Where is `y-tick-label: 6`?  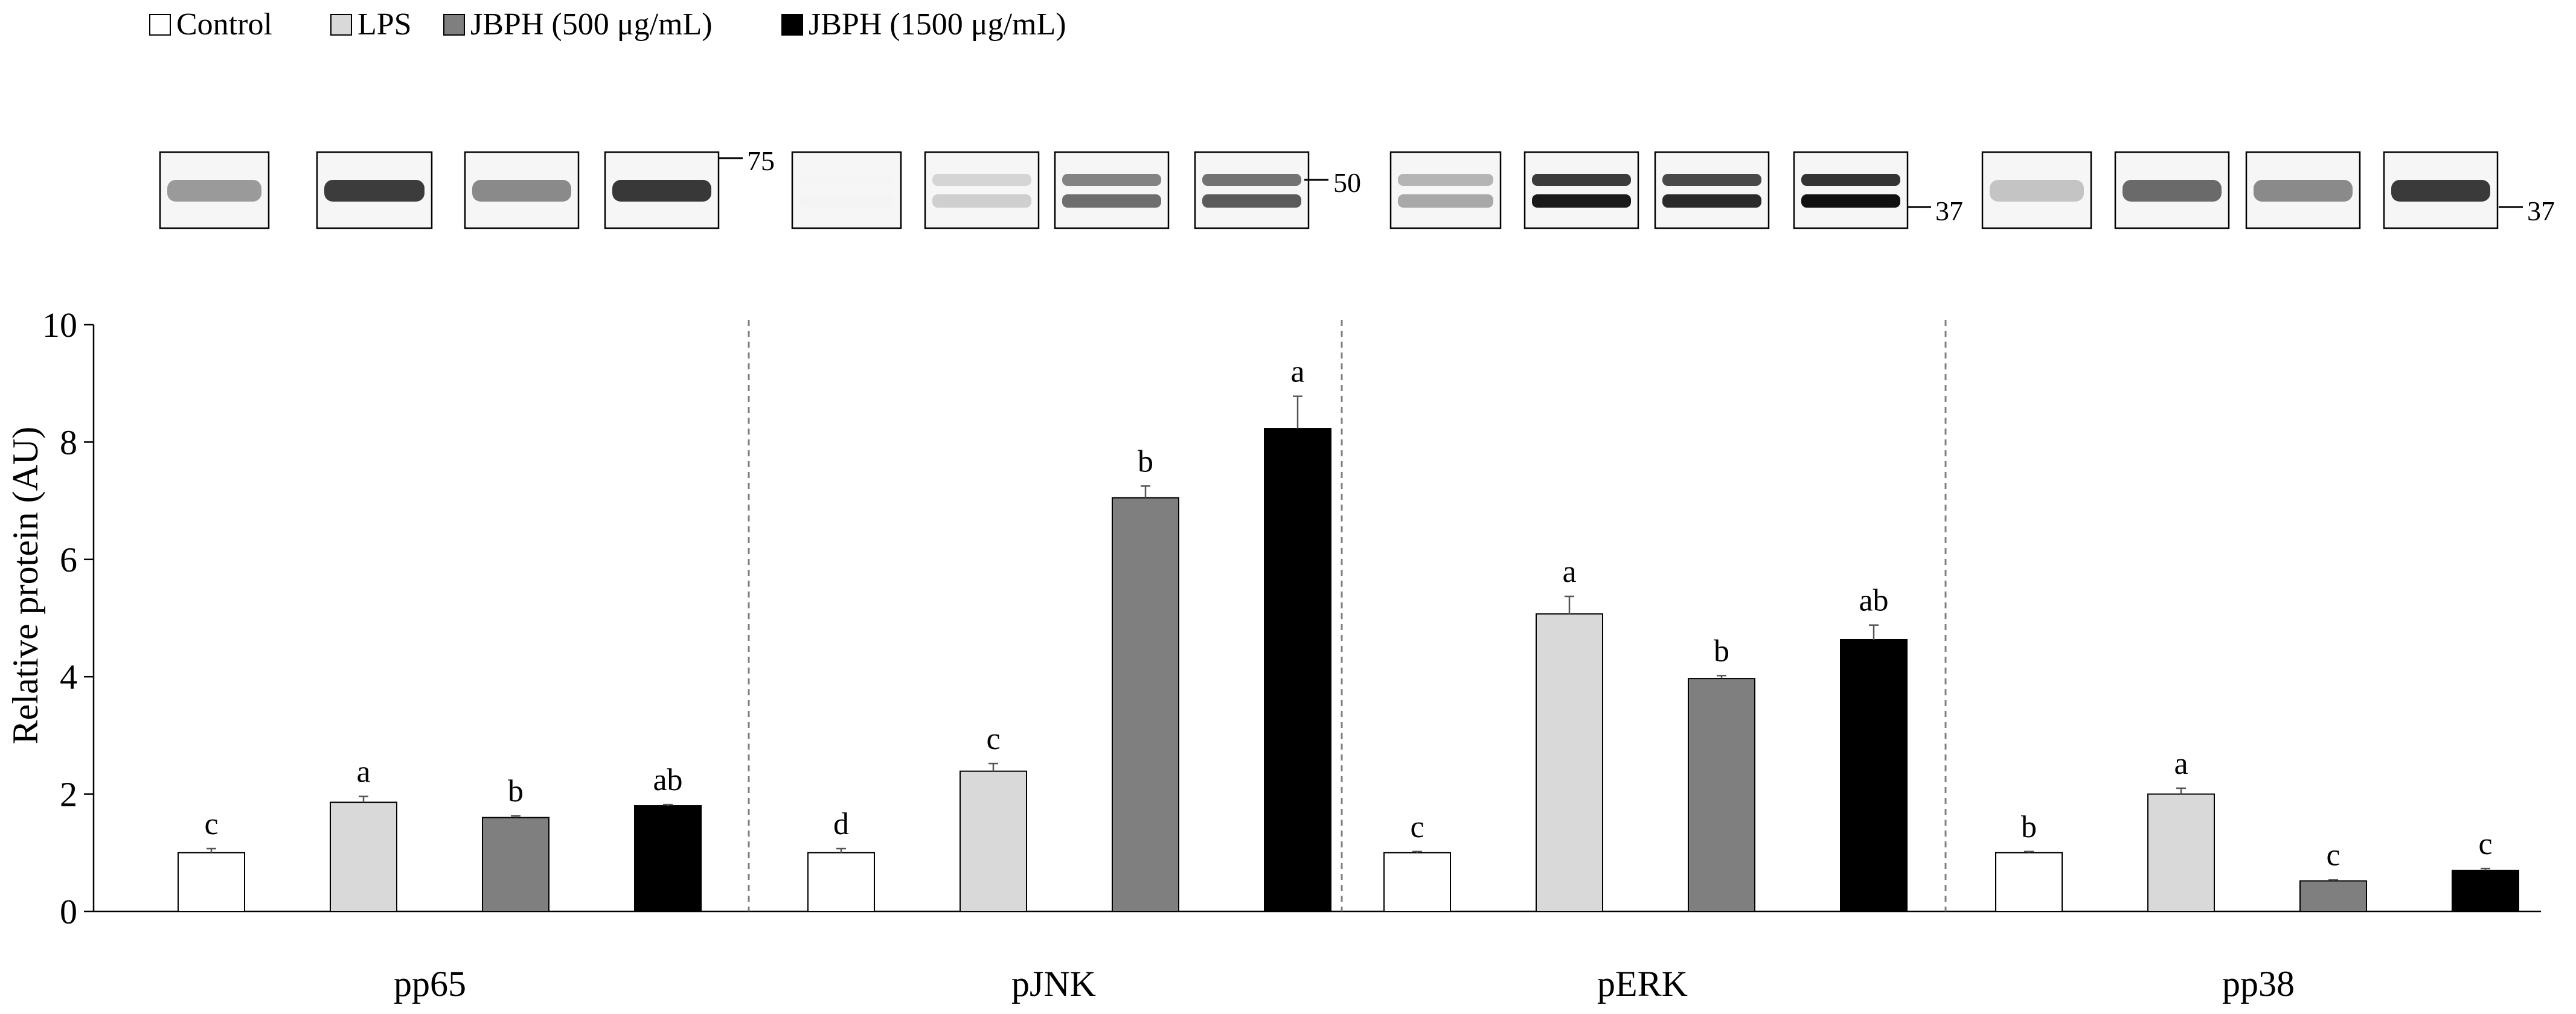 y-tick-label: 6 is located at coordinates (68, 559).